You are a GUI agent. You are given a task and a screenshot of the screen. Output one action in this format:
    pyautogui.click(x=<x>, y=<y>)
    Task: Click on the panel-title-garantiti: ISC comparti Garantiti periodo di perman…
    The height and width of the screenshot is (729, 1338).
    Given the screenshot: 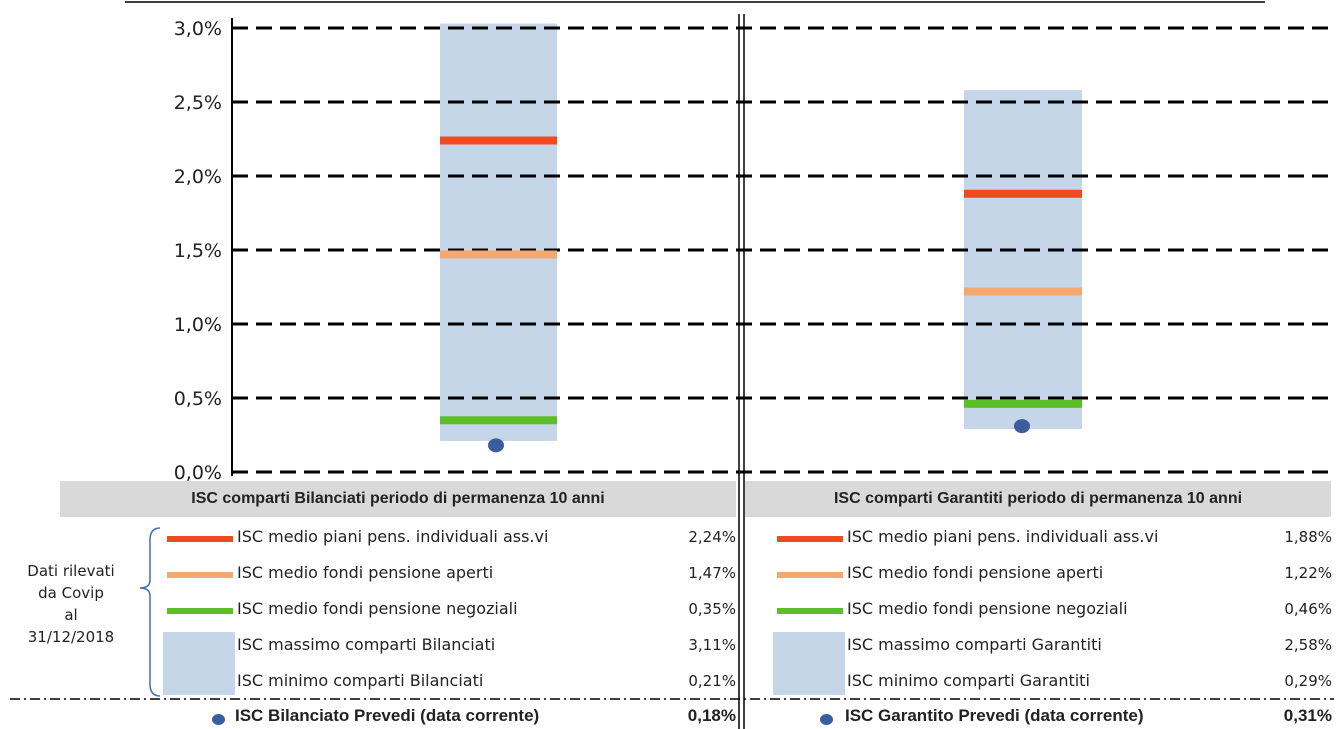 What is the action you would take?
    pyautogui.click(x=1038, y=499)
    